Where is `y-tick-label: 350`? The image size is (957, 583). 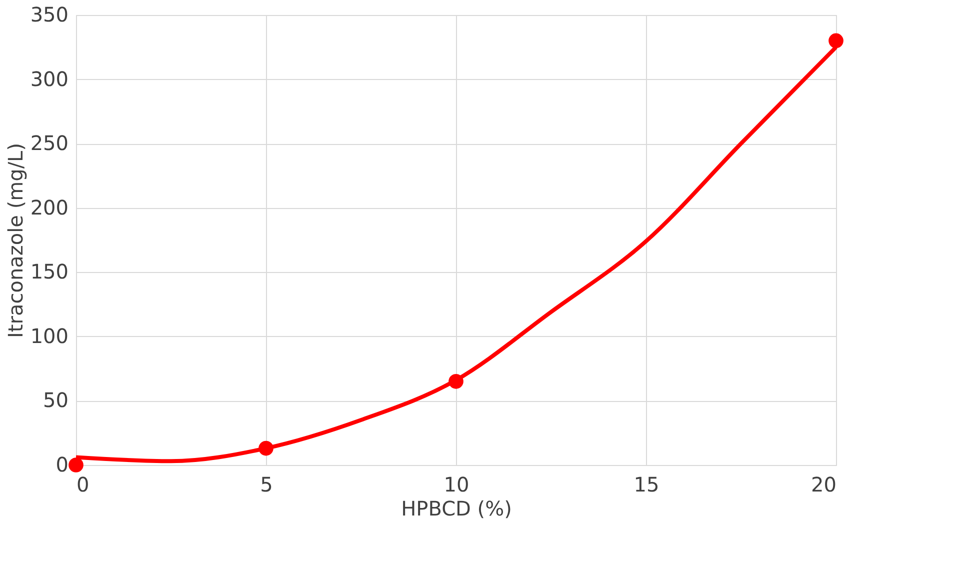
y-tick-label: 350 is located at coordinates (49, 14).